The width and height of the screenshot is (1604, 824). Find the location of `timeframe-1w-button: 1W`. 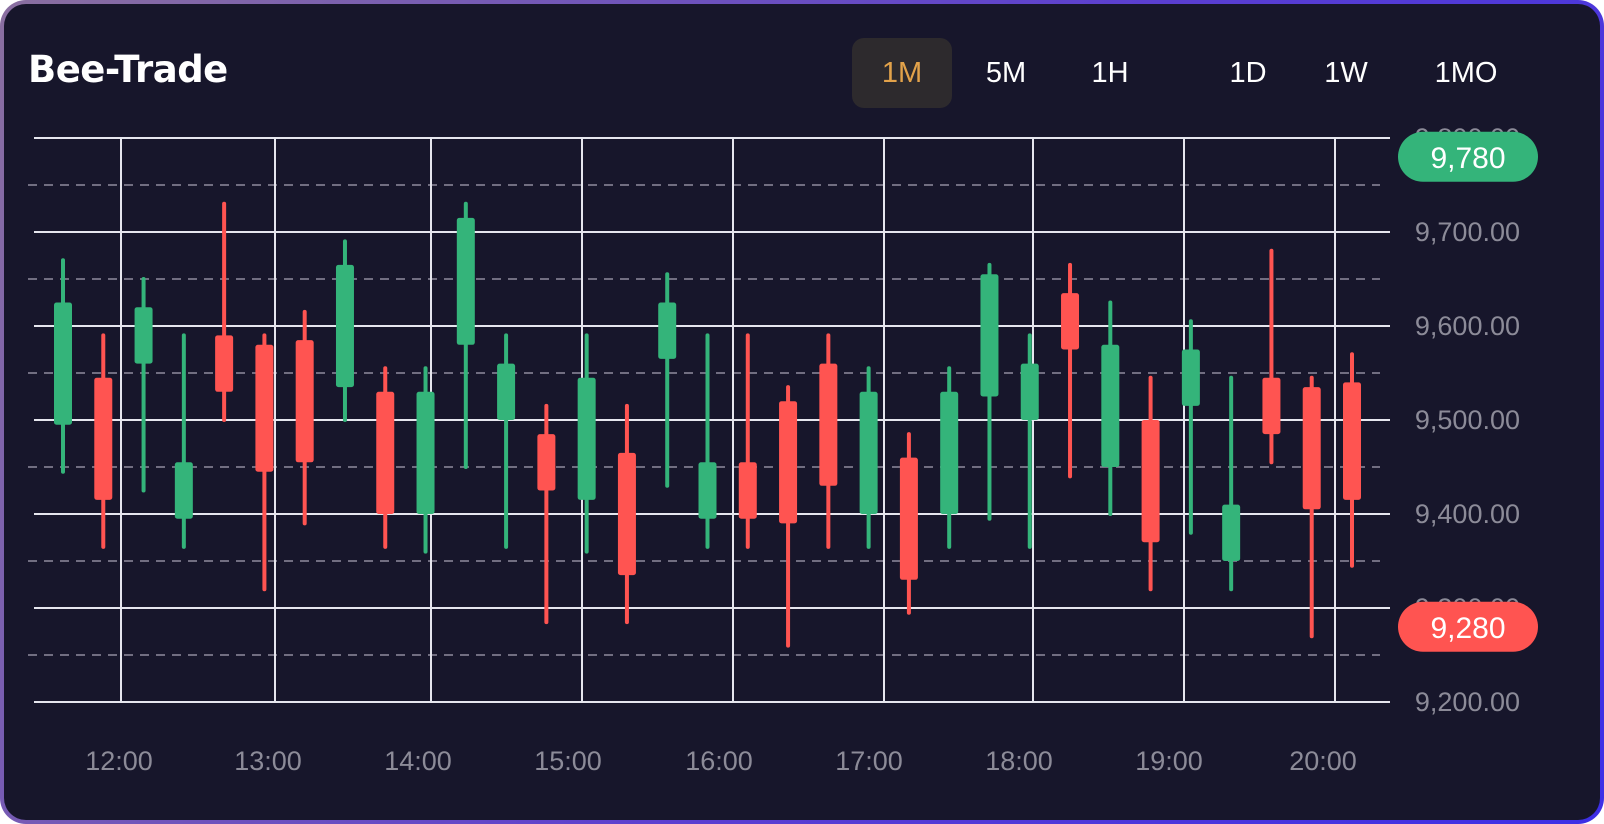

timeframe-1w-button: 1W is located at coordinates (1346, 72).